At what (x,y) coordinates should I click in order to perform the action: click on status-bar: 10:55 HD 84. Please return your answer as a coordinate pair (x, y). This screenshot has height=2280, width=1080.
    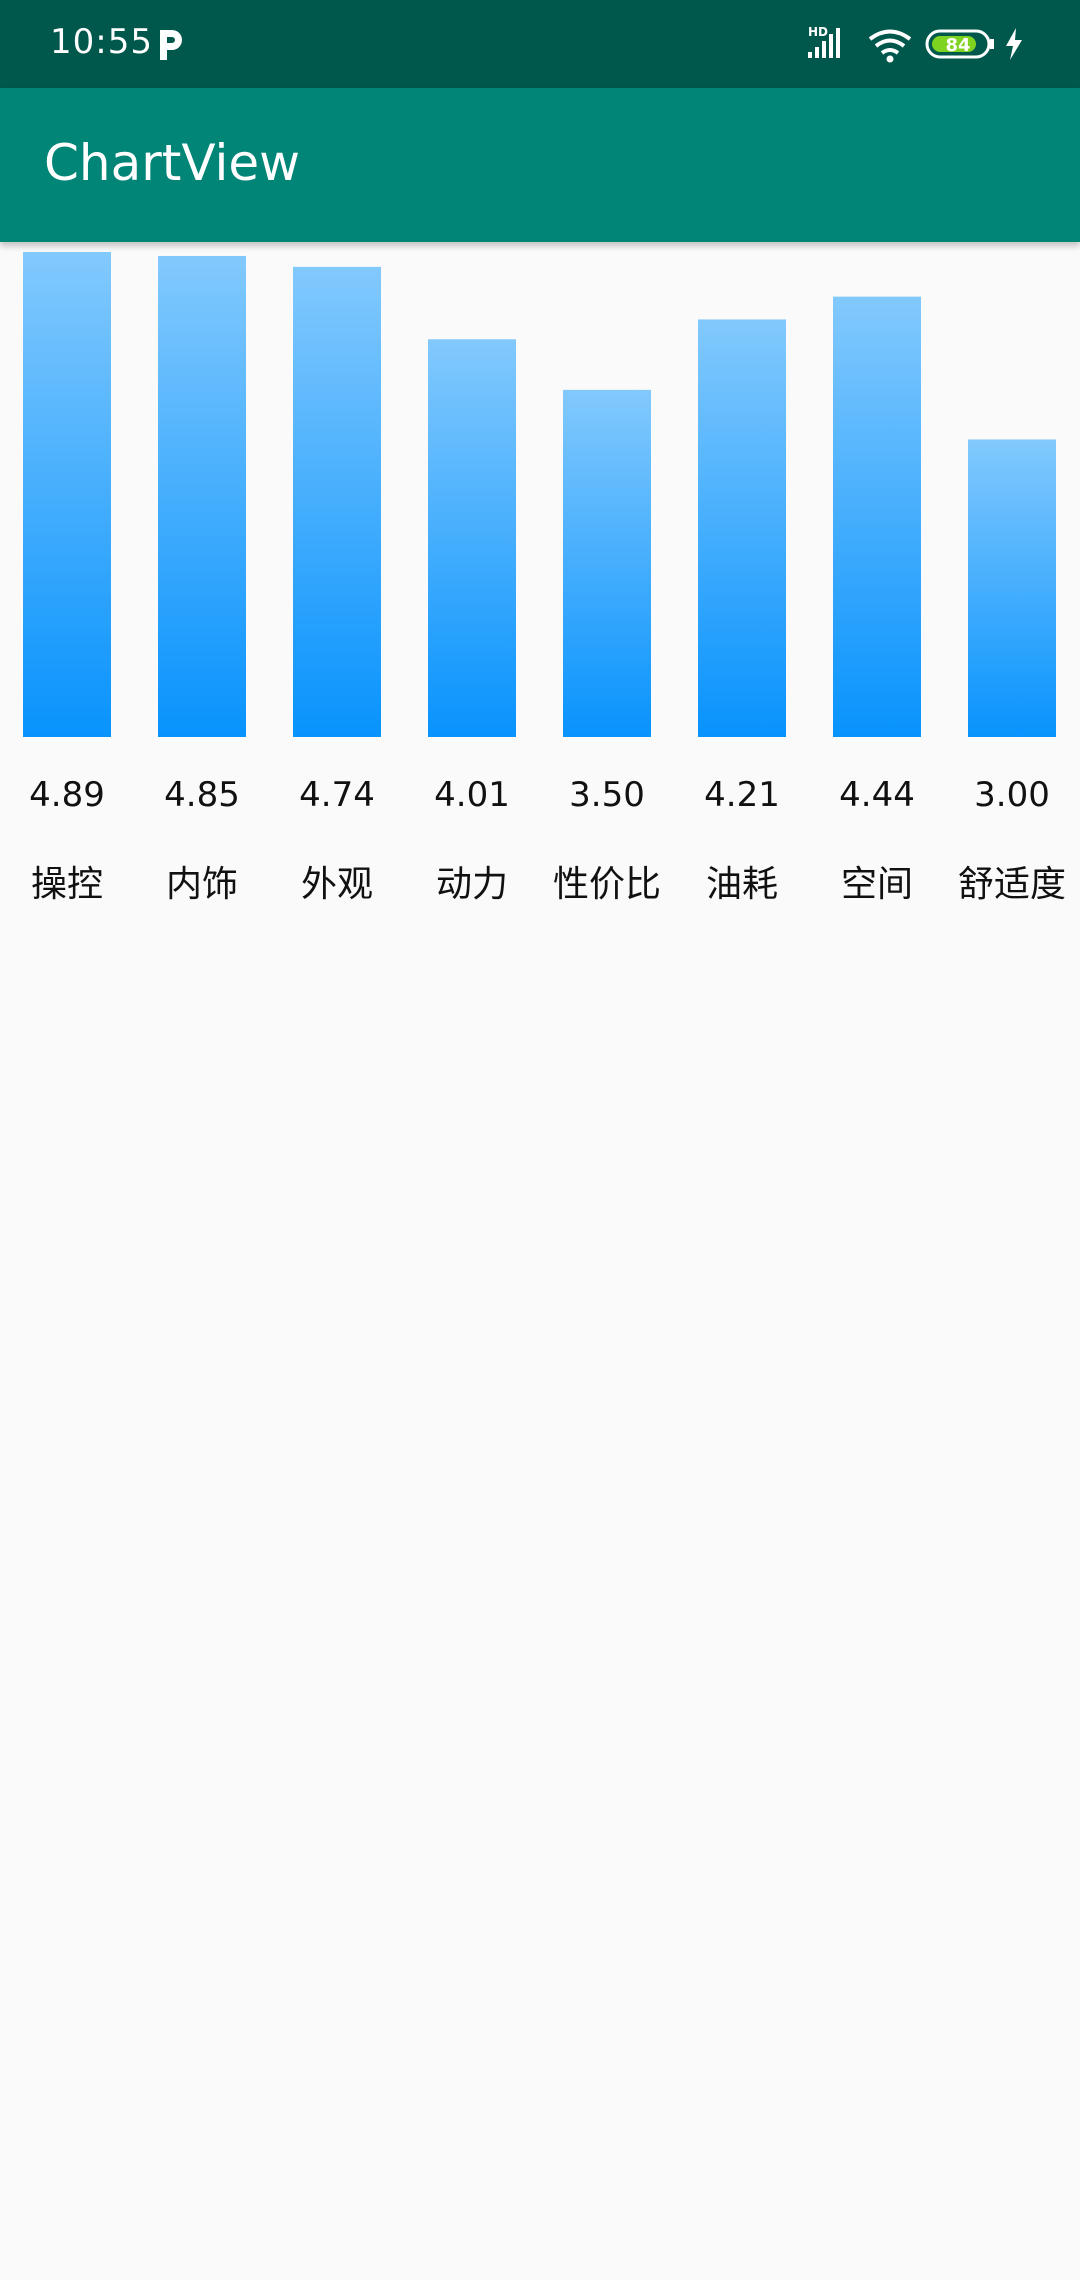
    Looking at the image, I should click on (540, 44).